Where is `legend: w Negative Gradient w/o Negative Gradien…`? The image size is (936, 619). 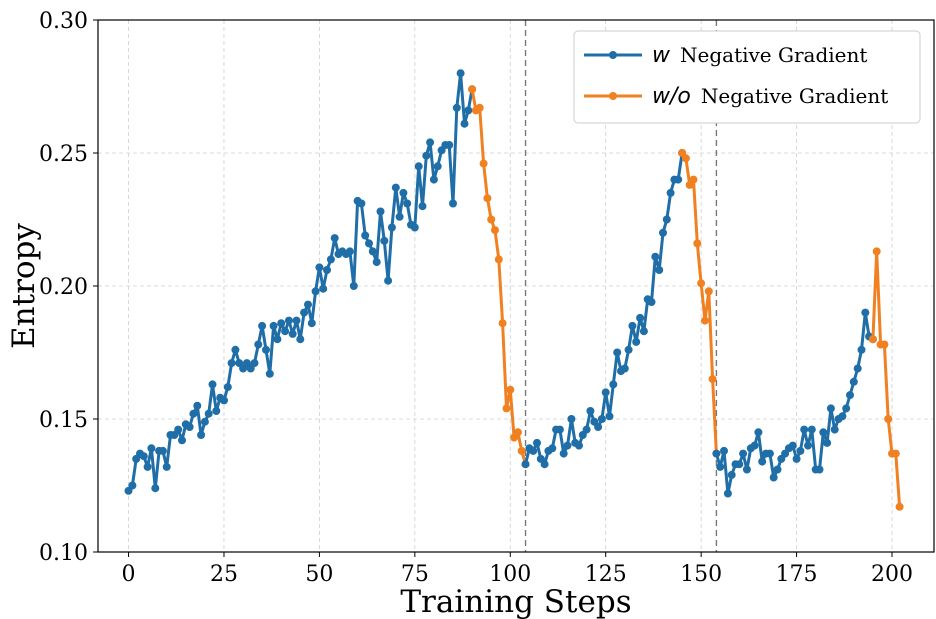 legend: w Negative Gradient w/o Negative Gradien… is located at coordinates (747, 77).